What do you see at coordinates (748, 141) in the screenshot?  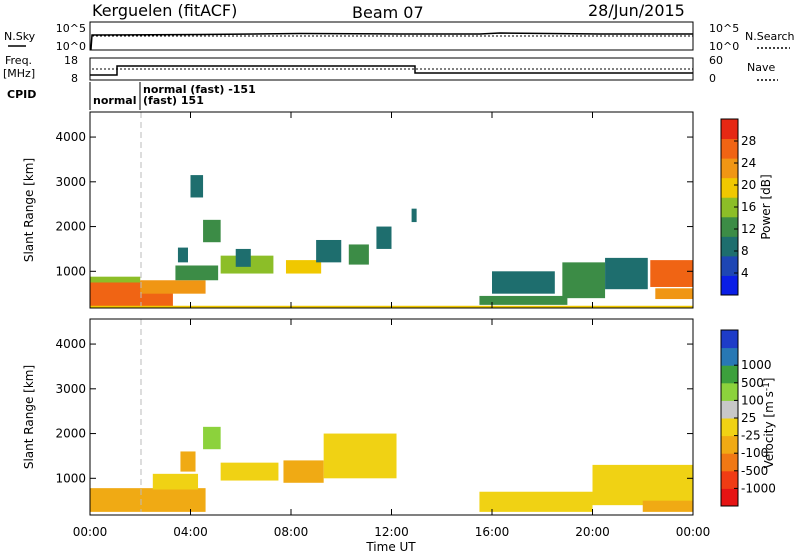 I see `power-colorbar-tick-6: 28` at bounding box center [748, 141].